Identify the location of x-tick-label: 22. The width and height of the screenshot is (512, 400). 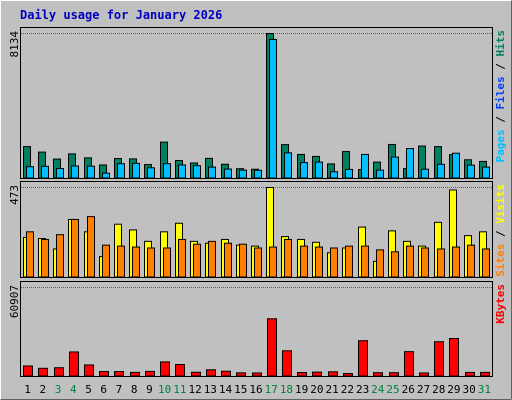
(347, 389).